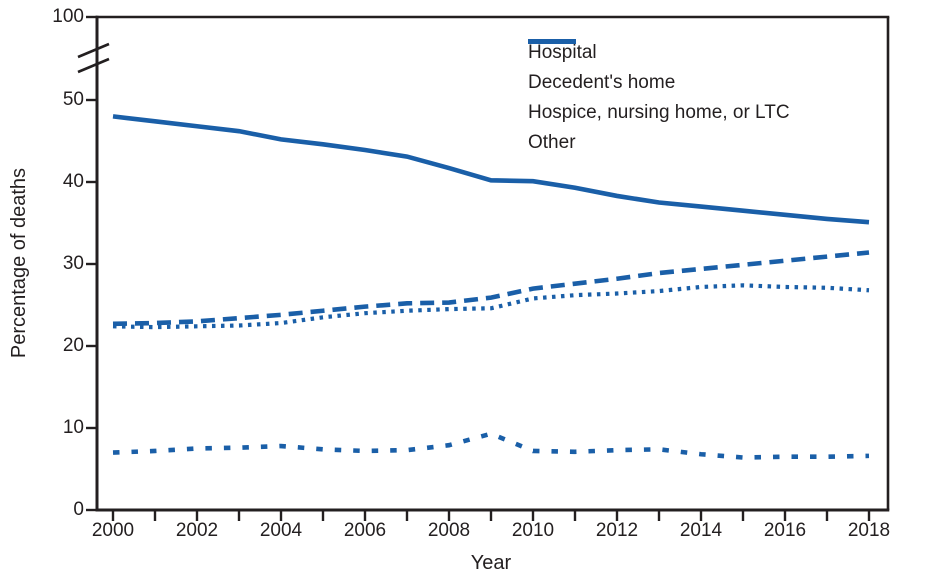  Describe the element at coordinates (113, 530) in the screenshot. I see `x-tick-label-2000: 2000` at that location.